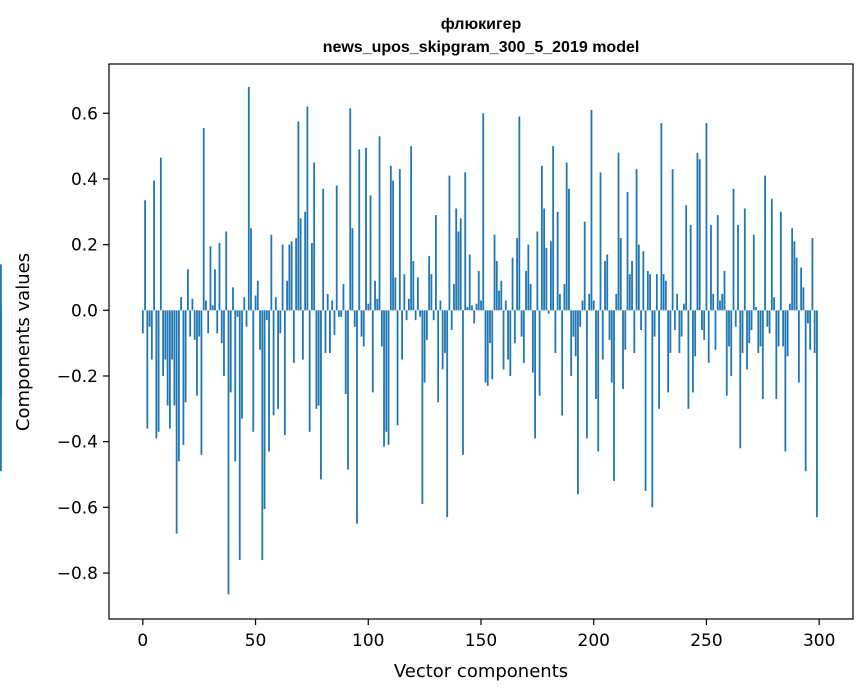  Describe the element at coordinates (1, 323) in the screenshot. I see `bar-undefined` at that location.